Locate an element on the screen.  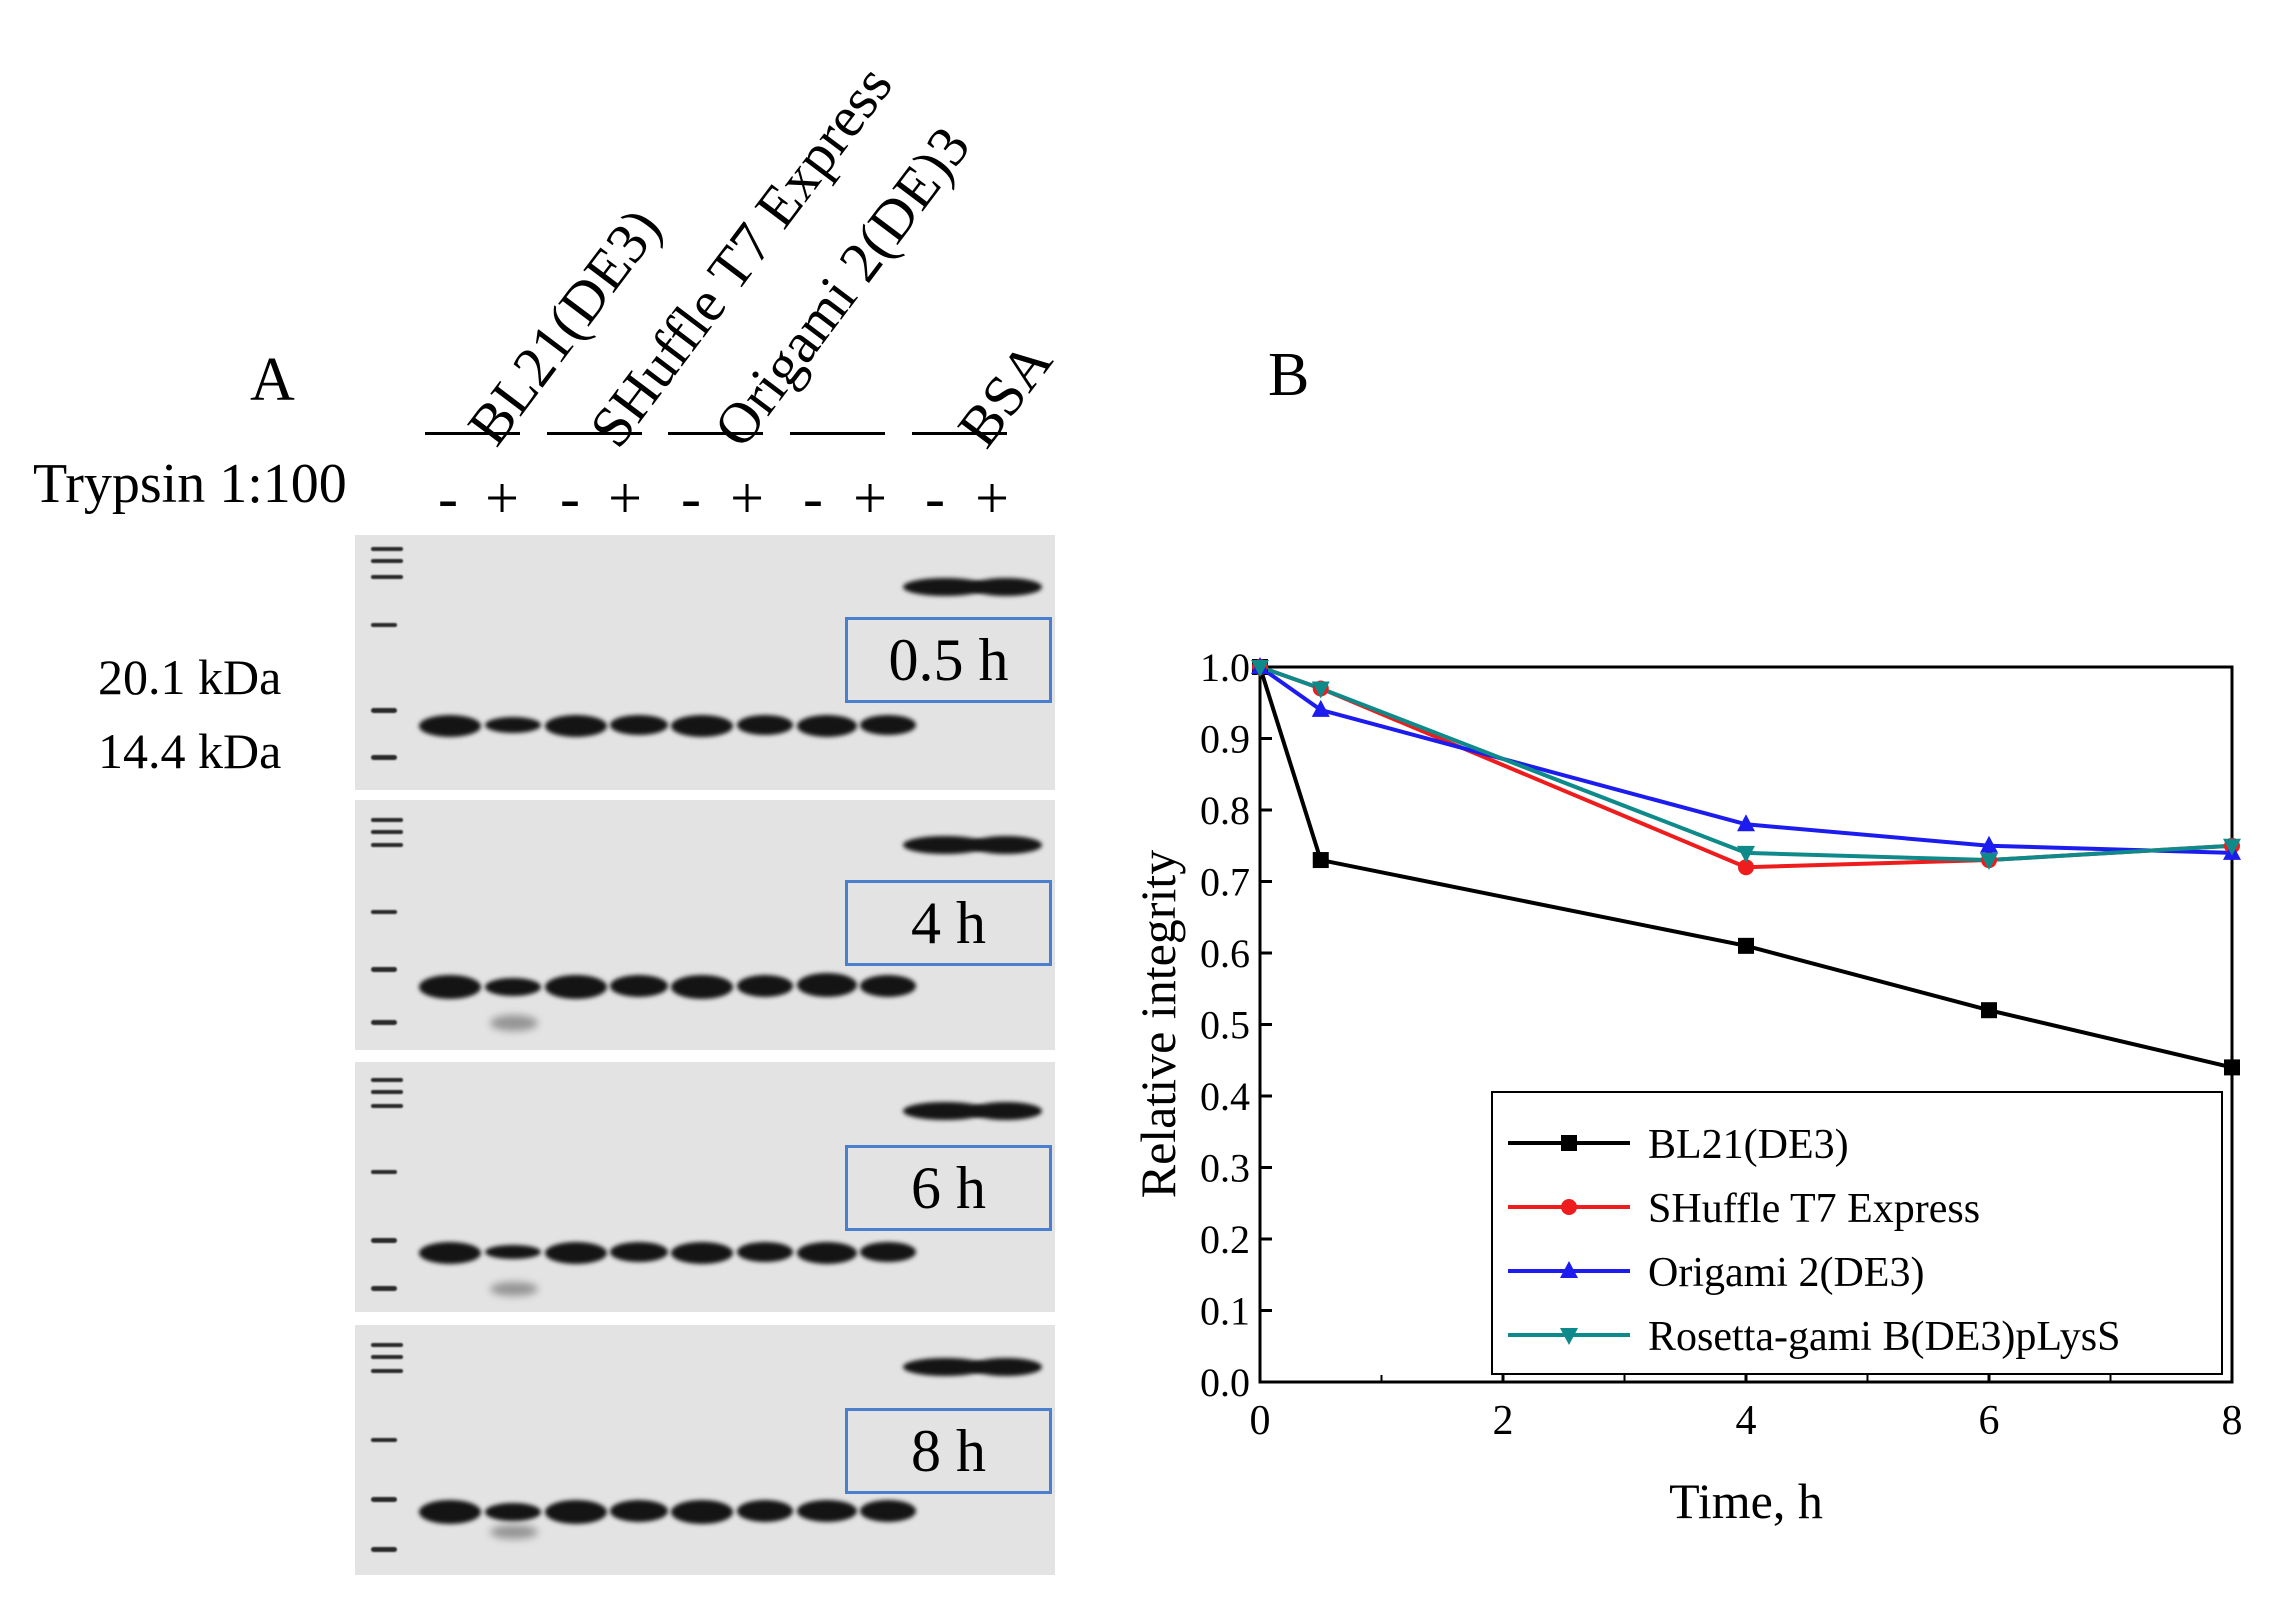
x-tick-label: 8 is located at coordinates (2232, 1421).